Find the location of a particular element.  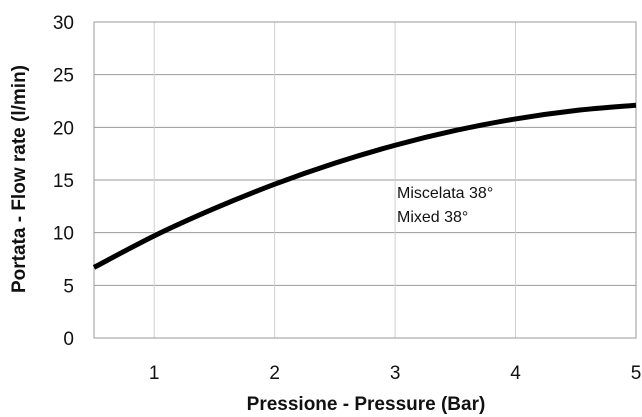

annotation-miscelata: Miscelata 38° is located at coordinates (445, 193).